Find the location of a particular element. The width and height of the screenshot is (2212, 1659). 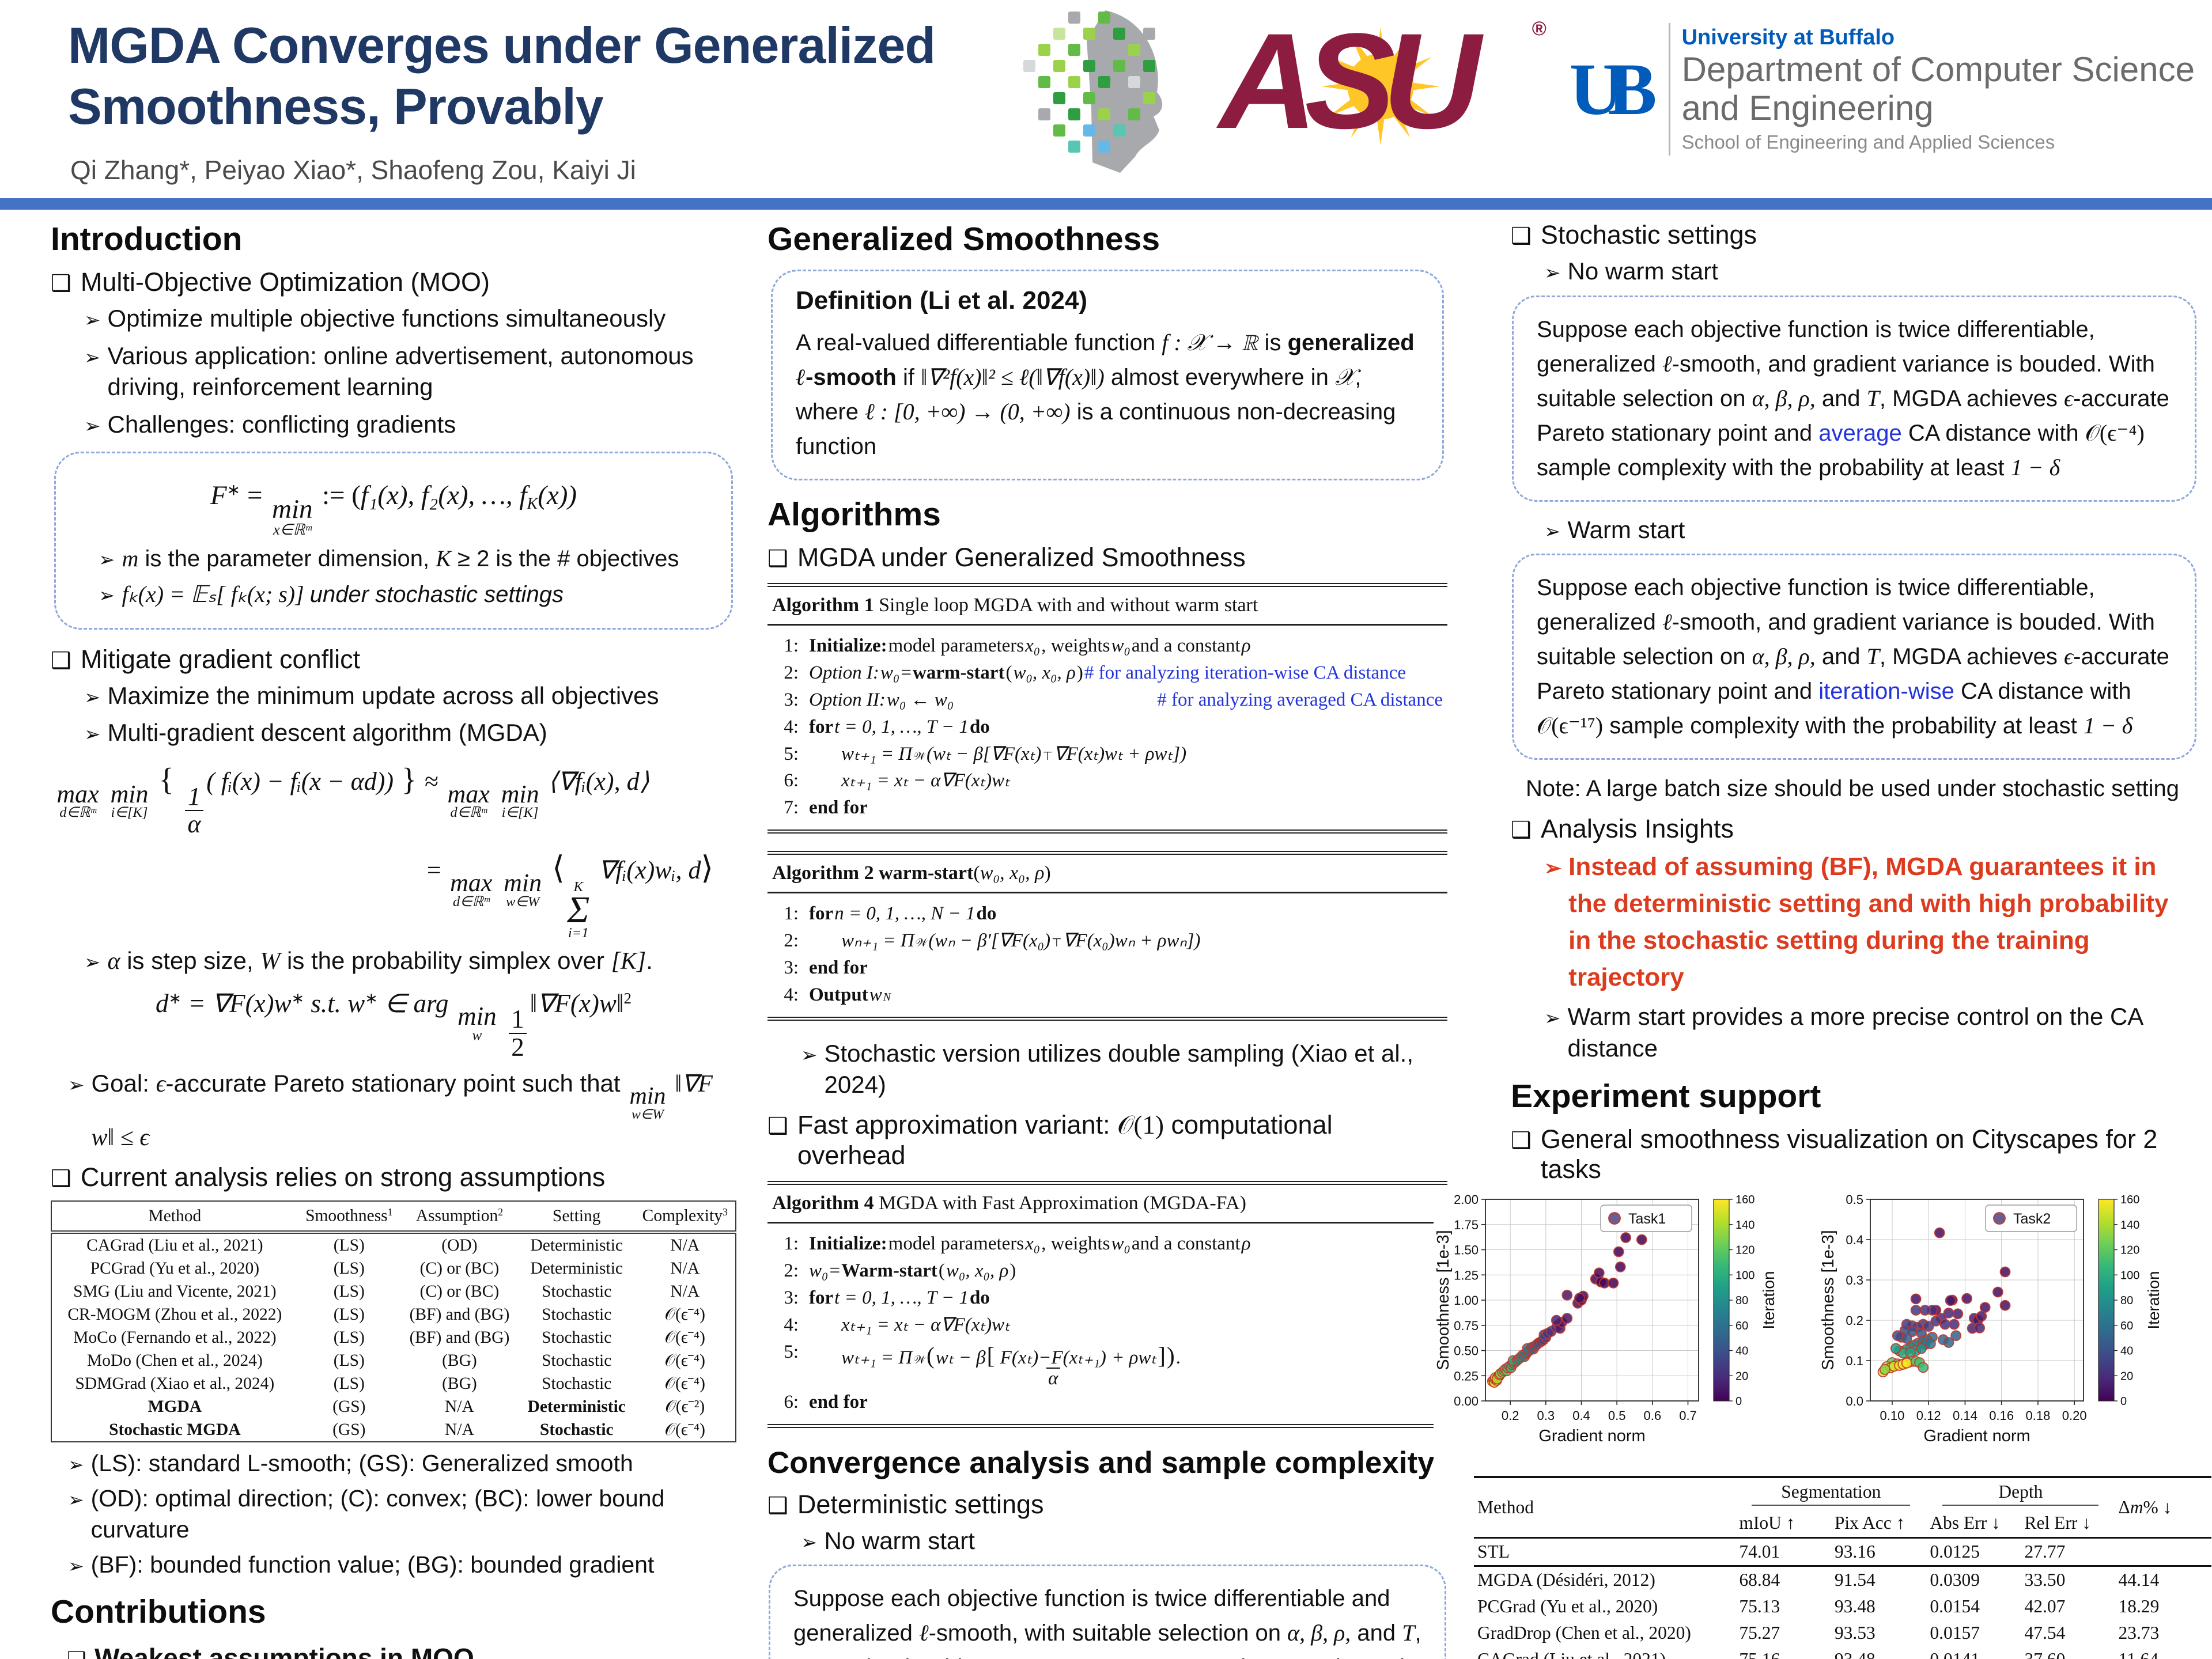

svg-text: 0.1 is located at coordinates (1854, 1361).